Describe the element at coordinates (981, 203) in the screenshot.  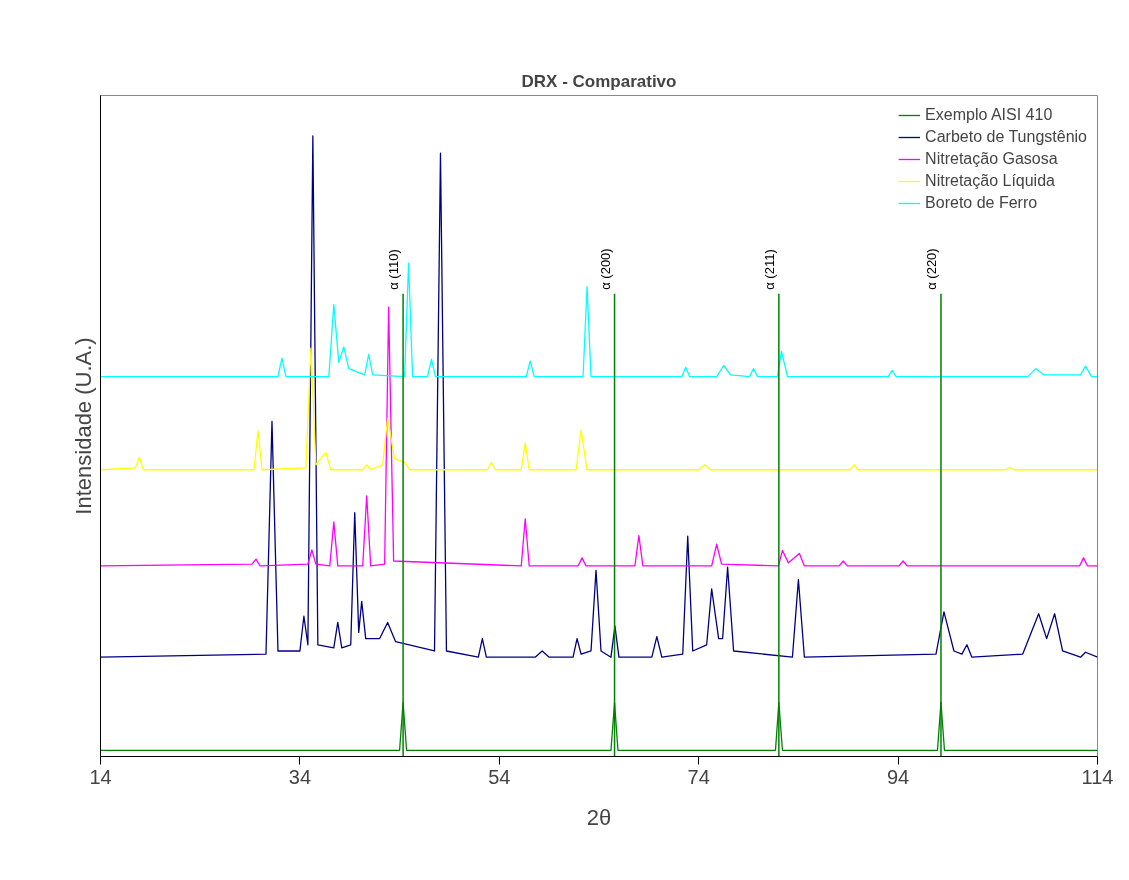
I see `legend-label: Boreto de Ferro` at that location.